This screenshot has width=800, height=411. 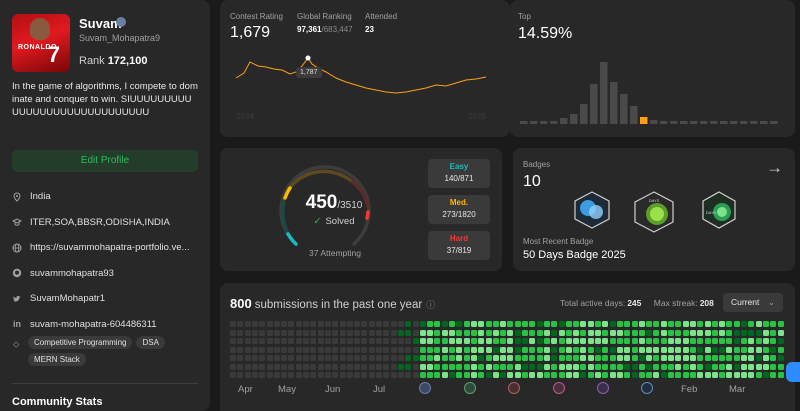 What do you see at coordinates (365, 82) in the screenshot?
I see `rating-line-chart` at bounding box center [365, 82].